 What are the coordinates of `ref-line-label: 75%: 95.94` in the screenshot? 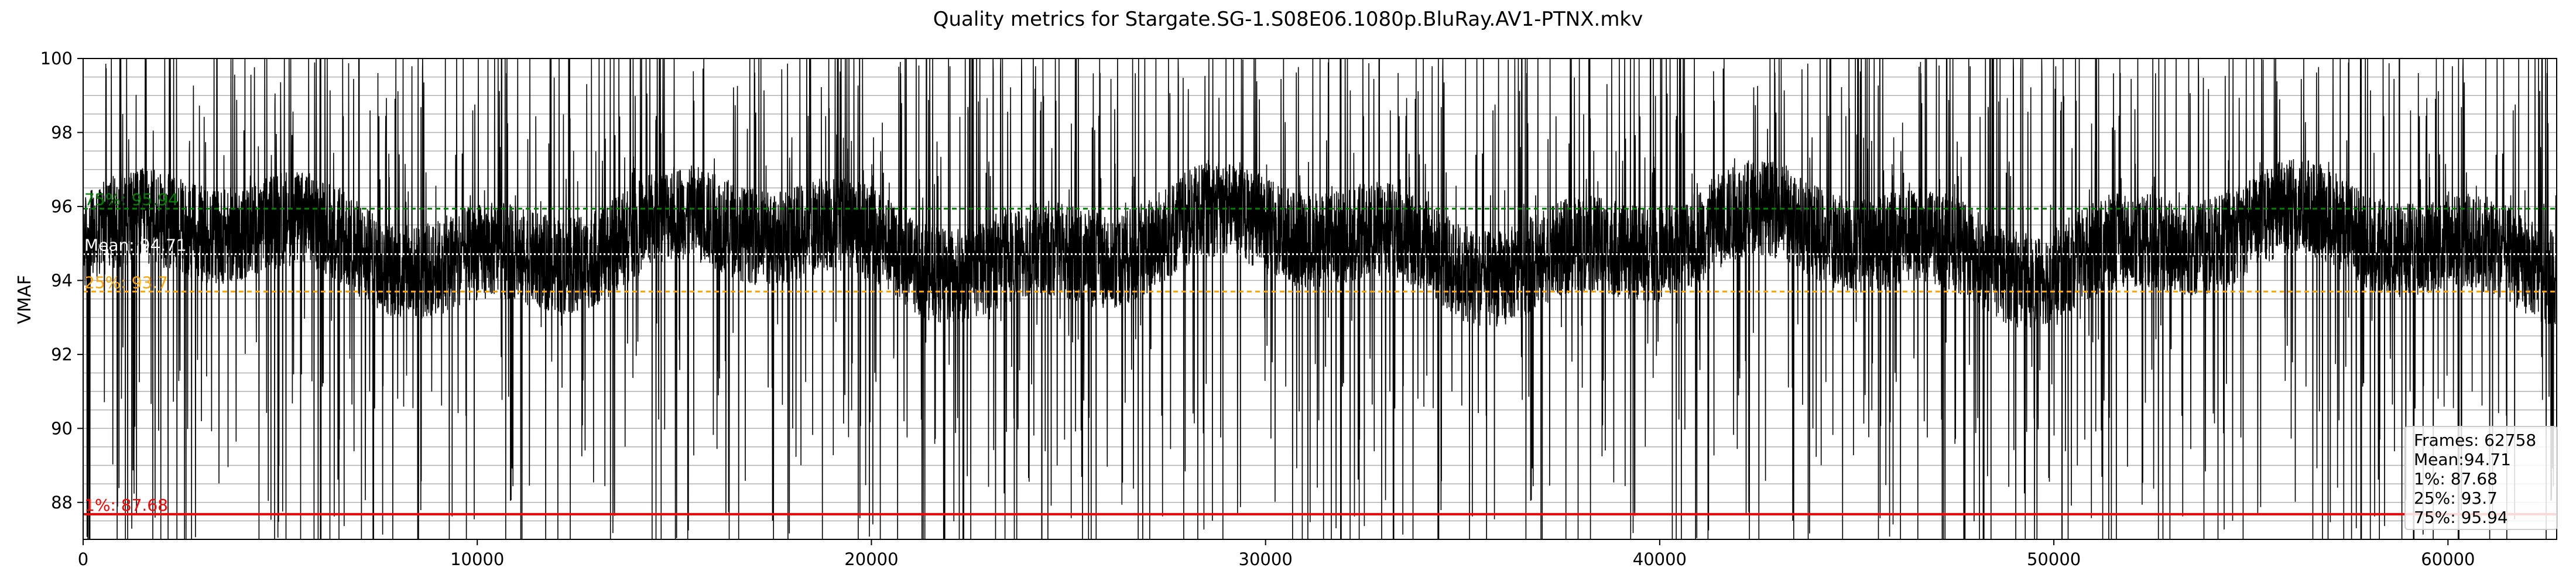 It's located at (131, 199).